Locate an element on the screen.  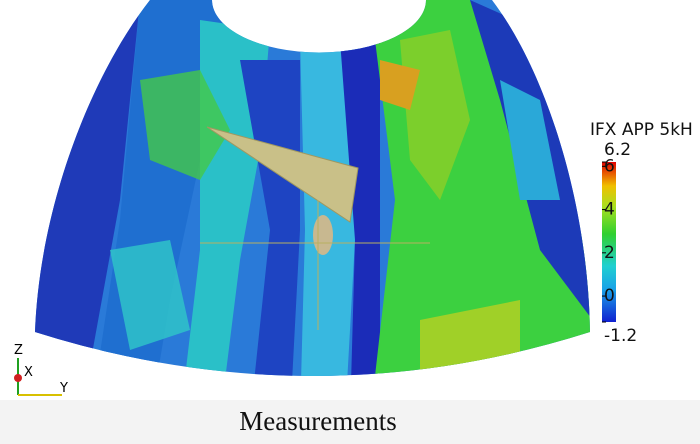
axis-label: X is located at coordinates (28, 372).